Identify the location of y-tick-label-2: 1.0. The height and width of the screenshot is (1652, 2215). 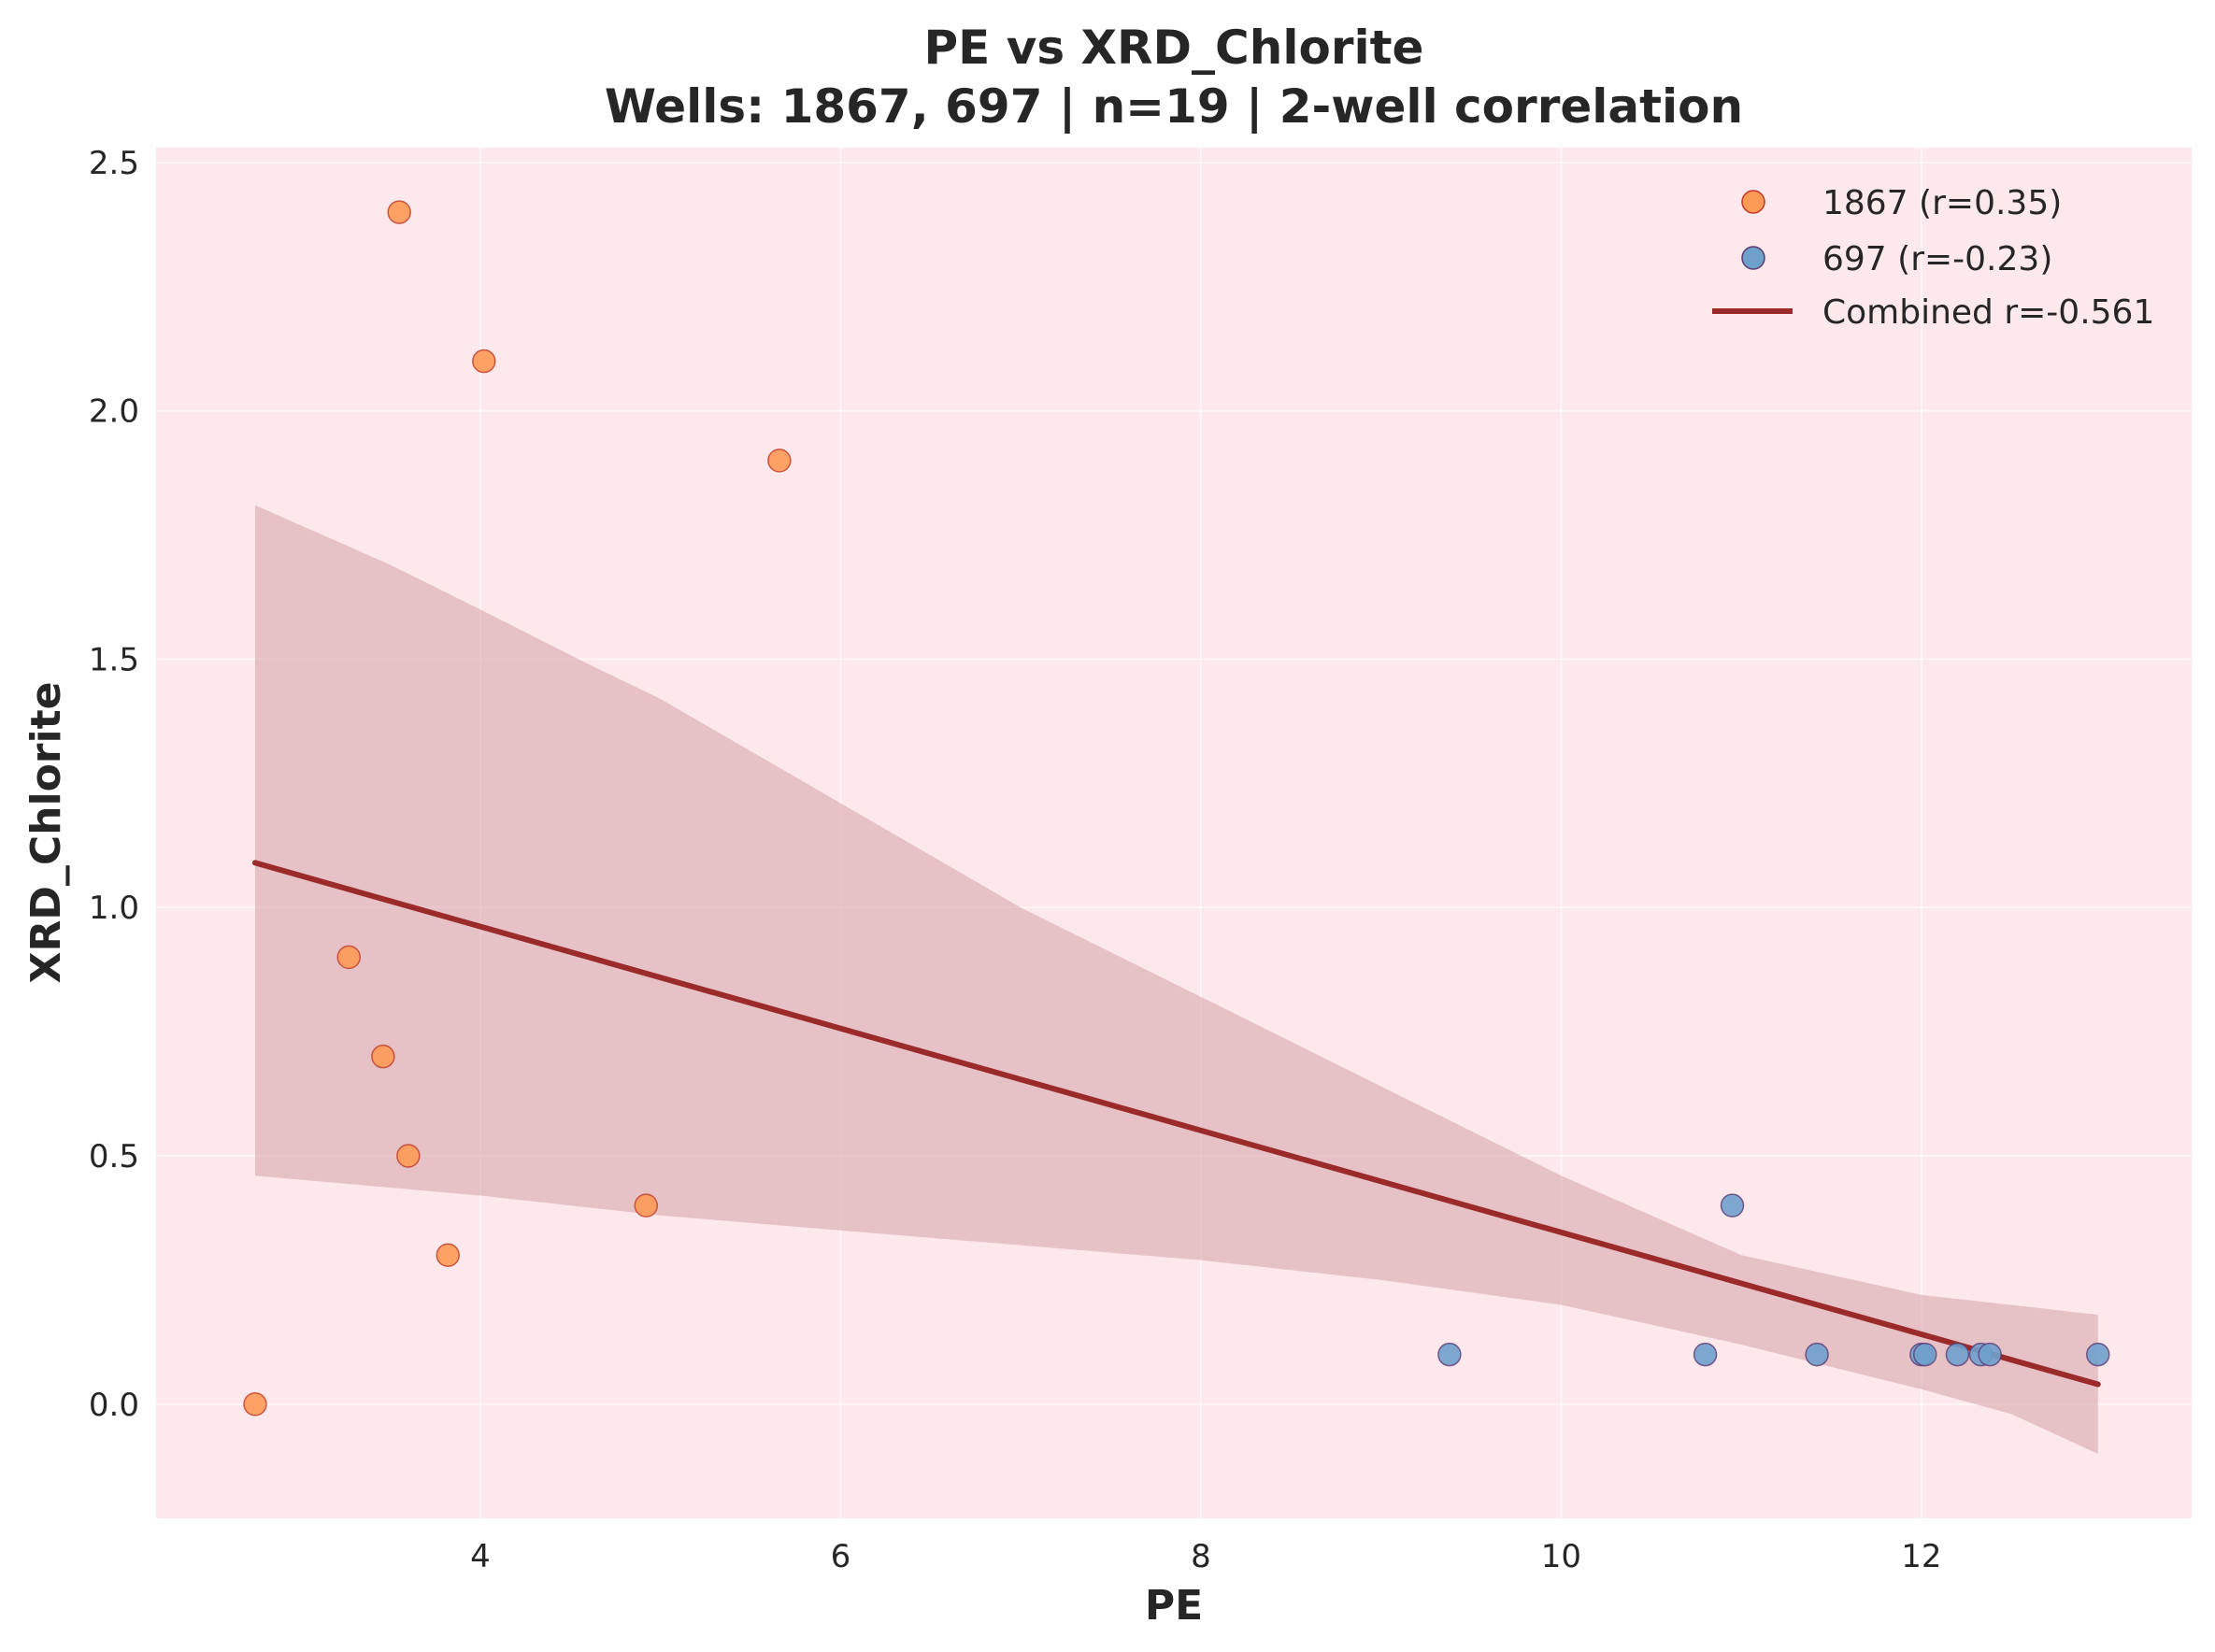
(114, 909).